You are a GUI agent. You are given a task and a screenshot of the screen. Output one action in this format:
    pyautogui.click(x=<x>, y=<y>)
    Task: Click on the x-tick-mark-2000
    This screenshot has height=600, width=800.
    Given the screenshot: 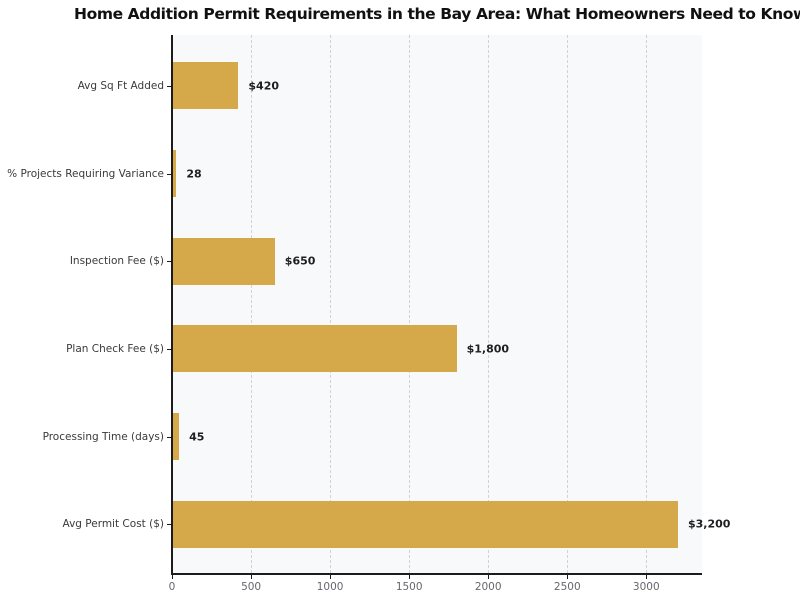 What is the action you would take?
    pyautogui.click(x=489, y=577)
    